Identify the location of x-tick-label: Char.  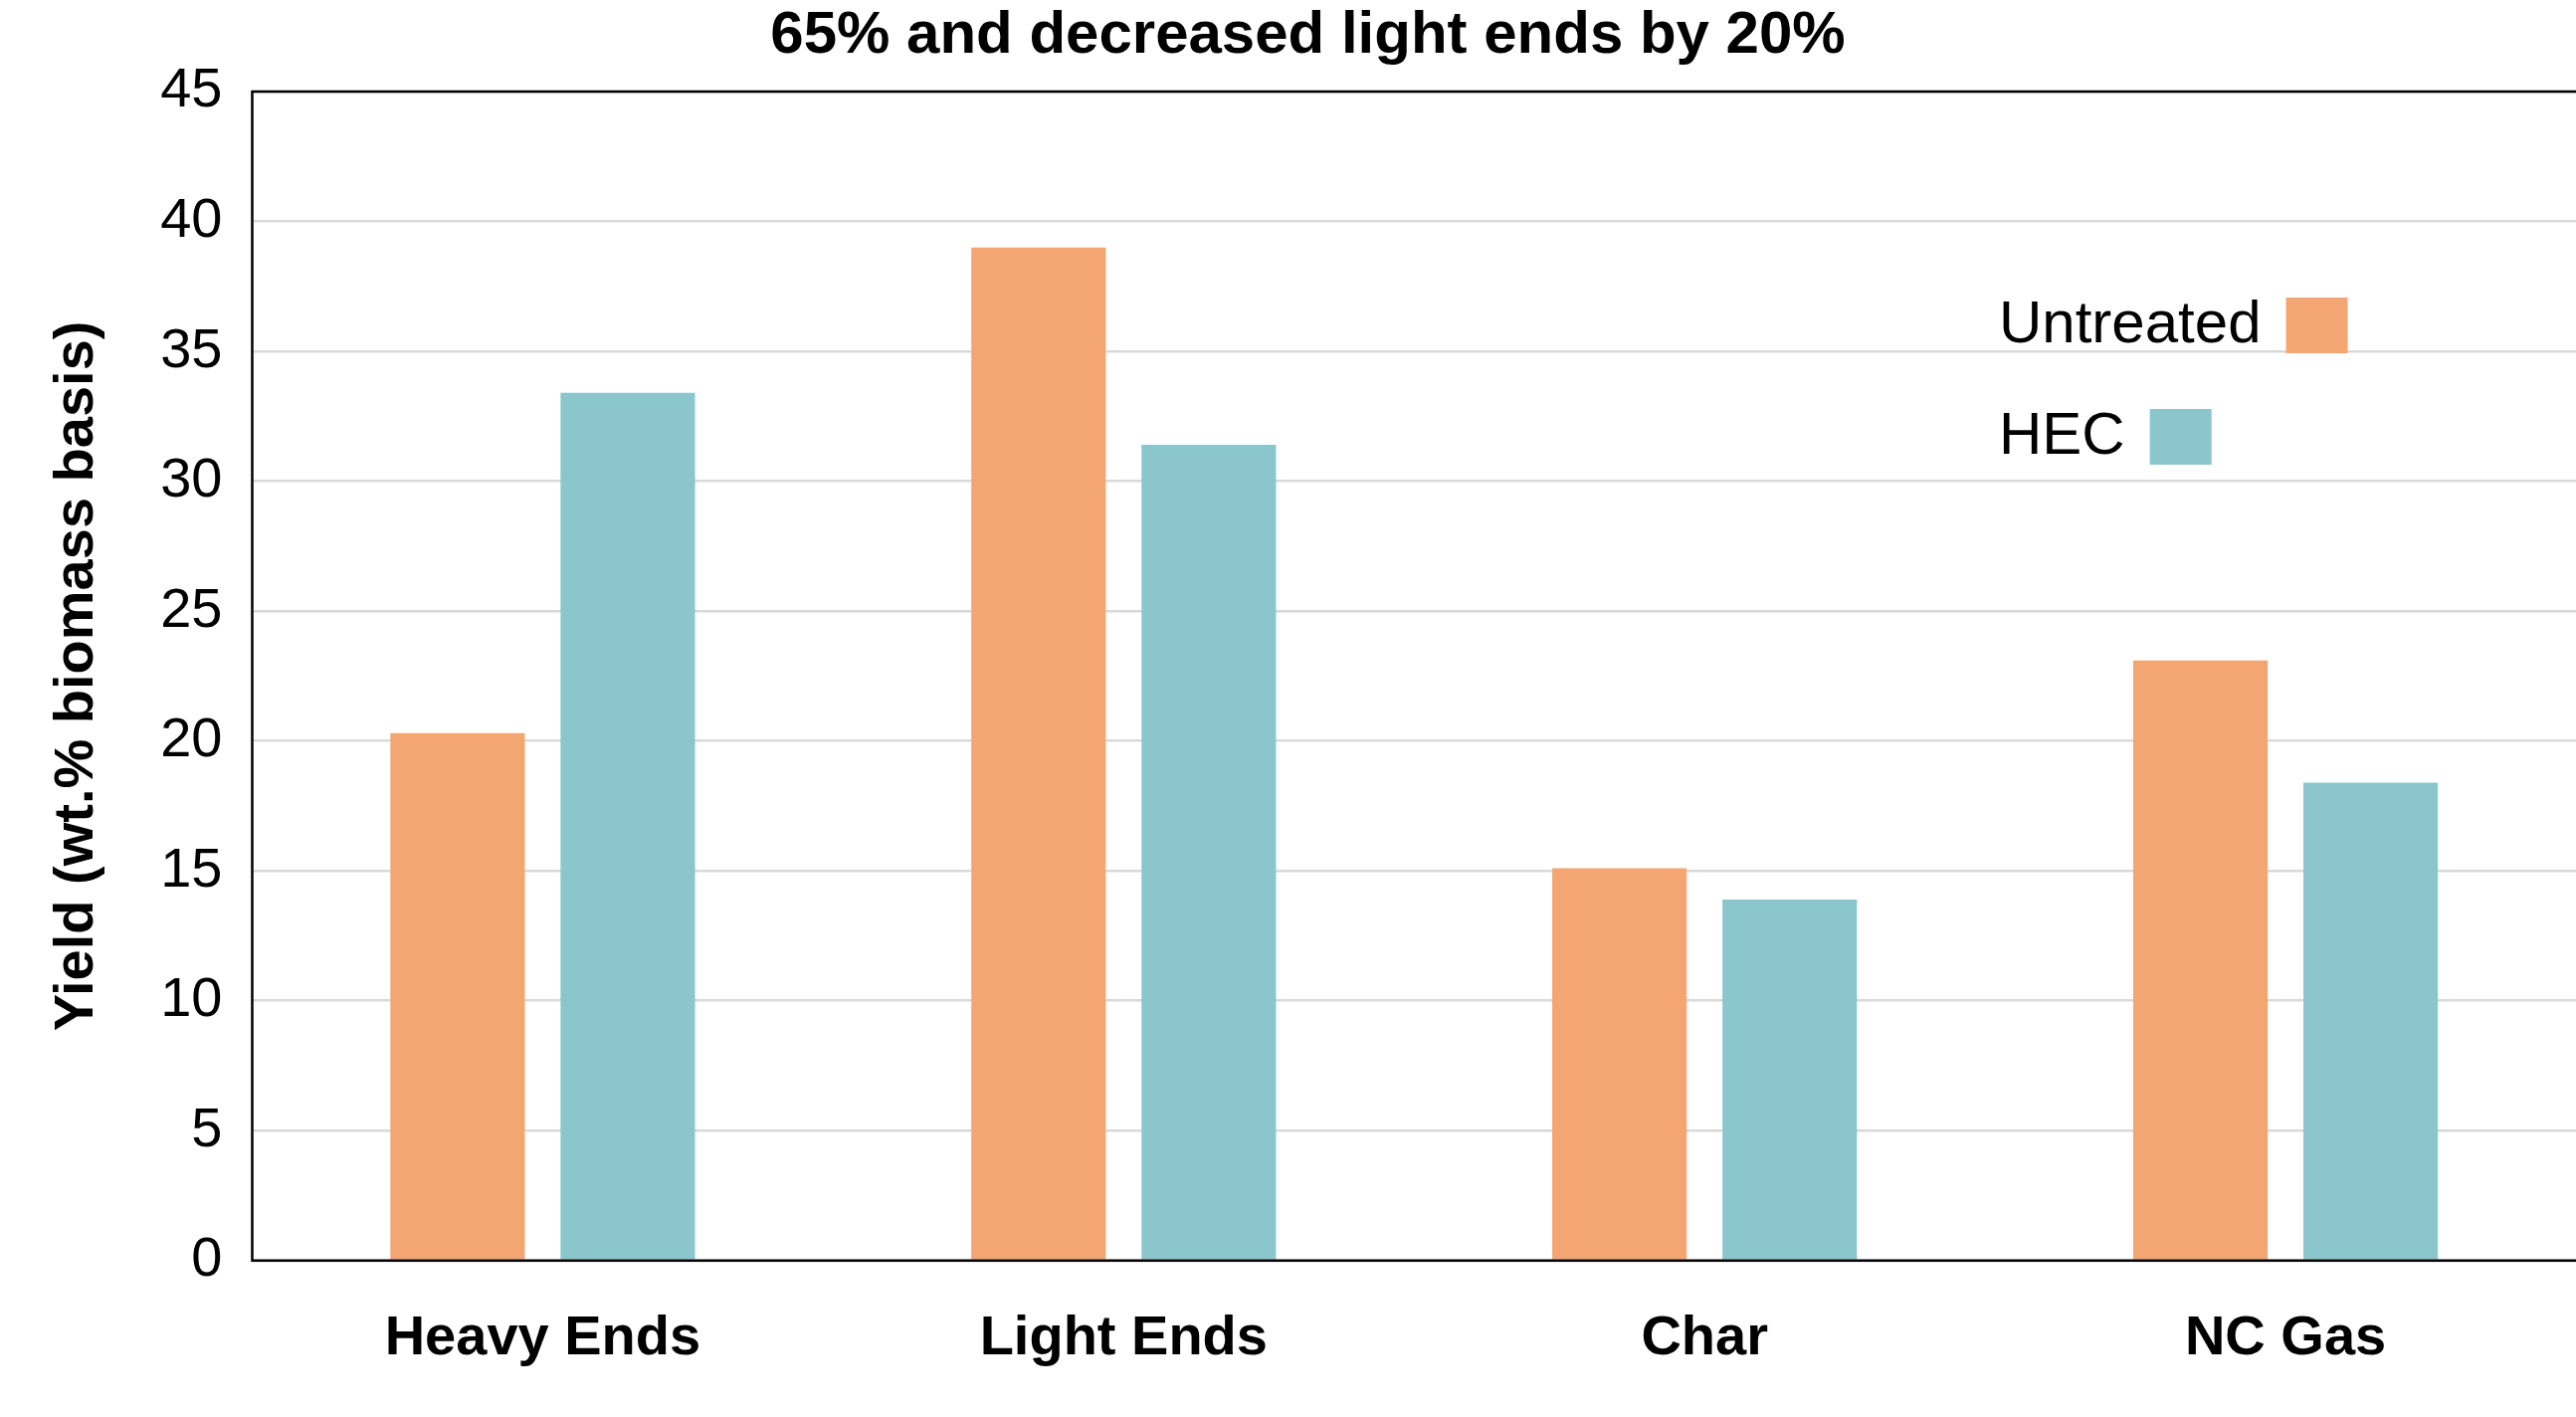
(1704, 1334).